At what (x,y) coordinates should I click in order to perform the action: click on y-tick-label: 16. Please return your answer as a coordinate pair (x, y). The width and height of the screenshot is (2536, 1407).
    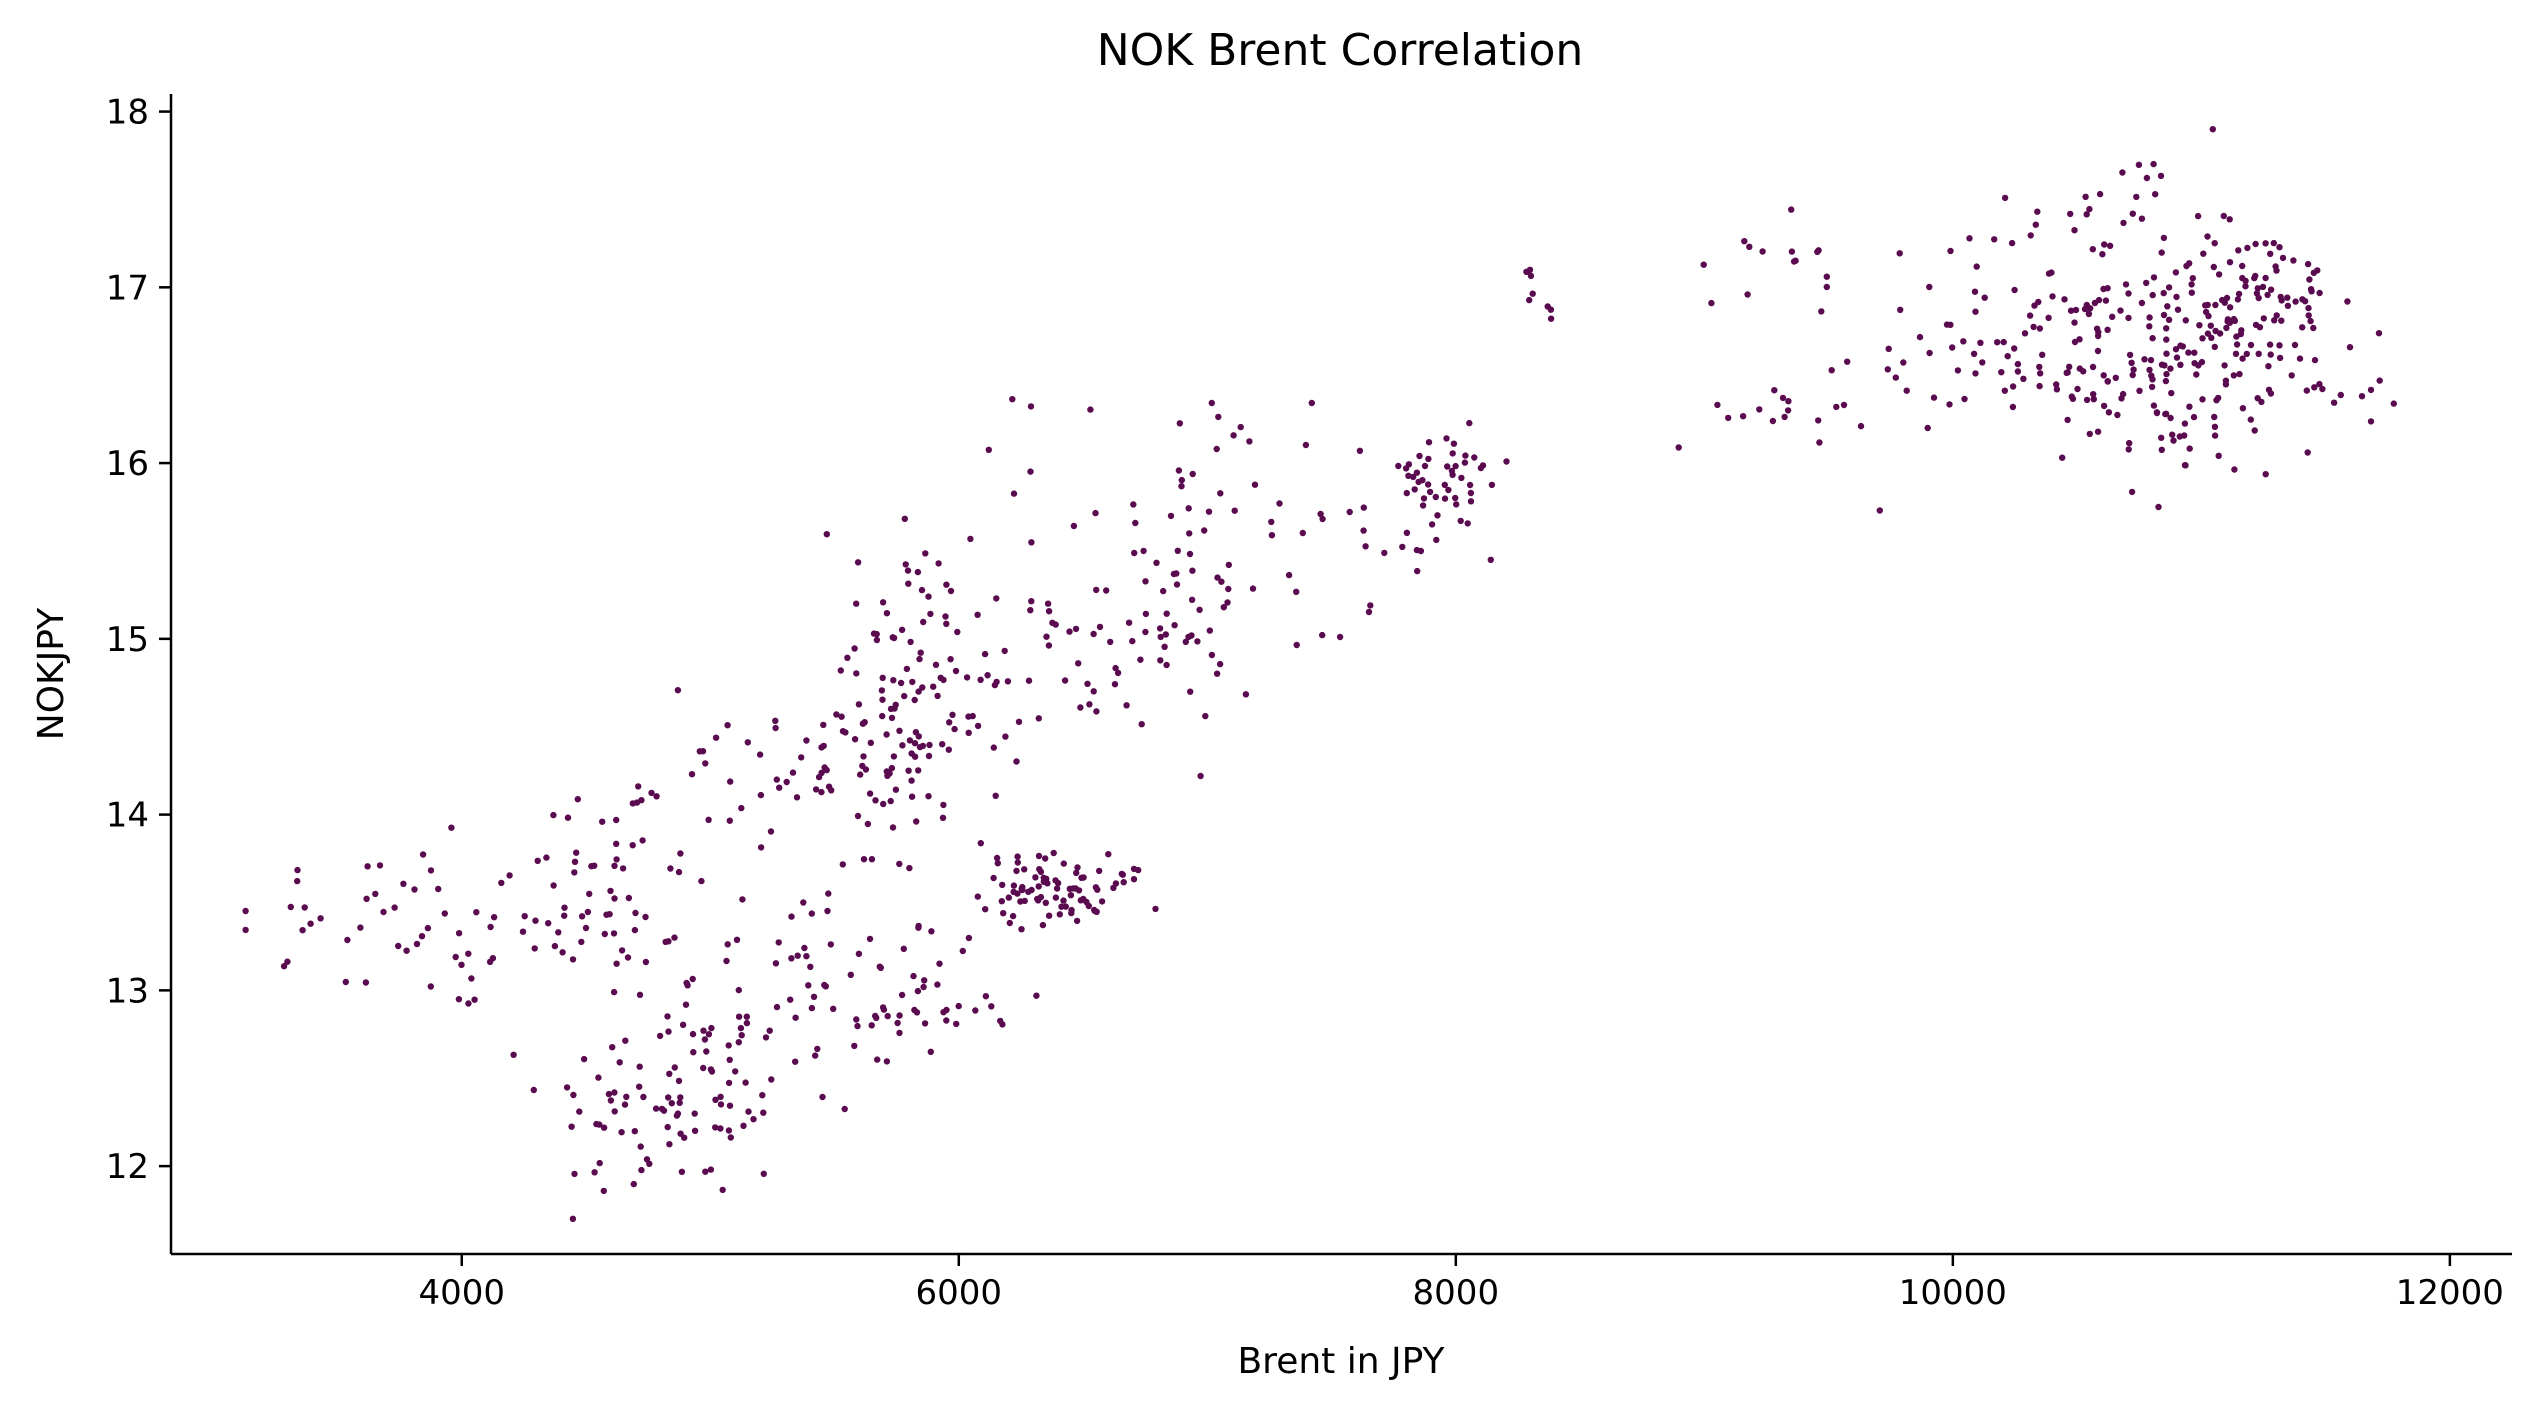
    Looking at the image, I should click on (127, 464).